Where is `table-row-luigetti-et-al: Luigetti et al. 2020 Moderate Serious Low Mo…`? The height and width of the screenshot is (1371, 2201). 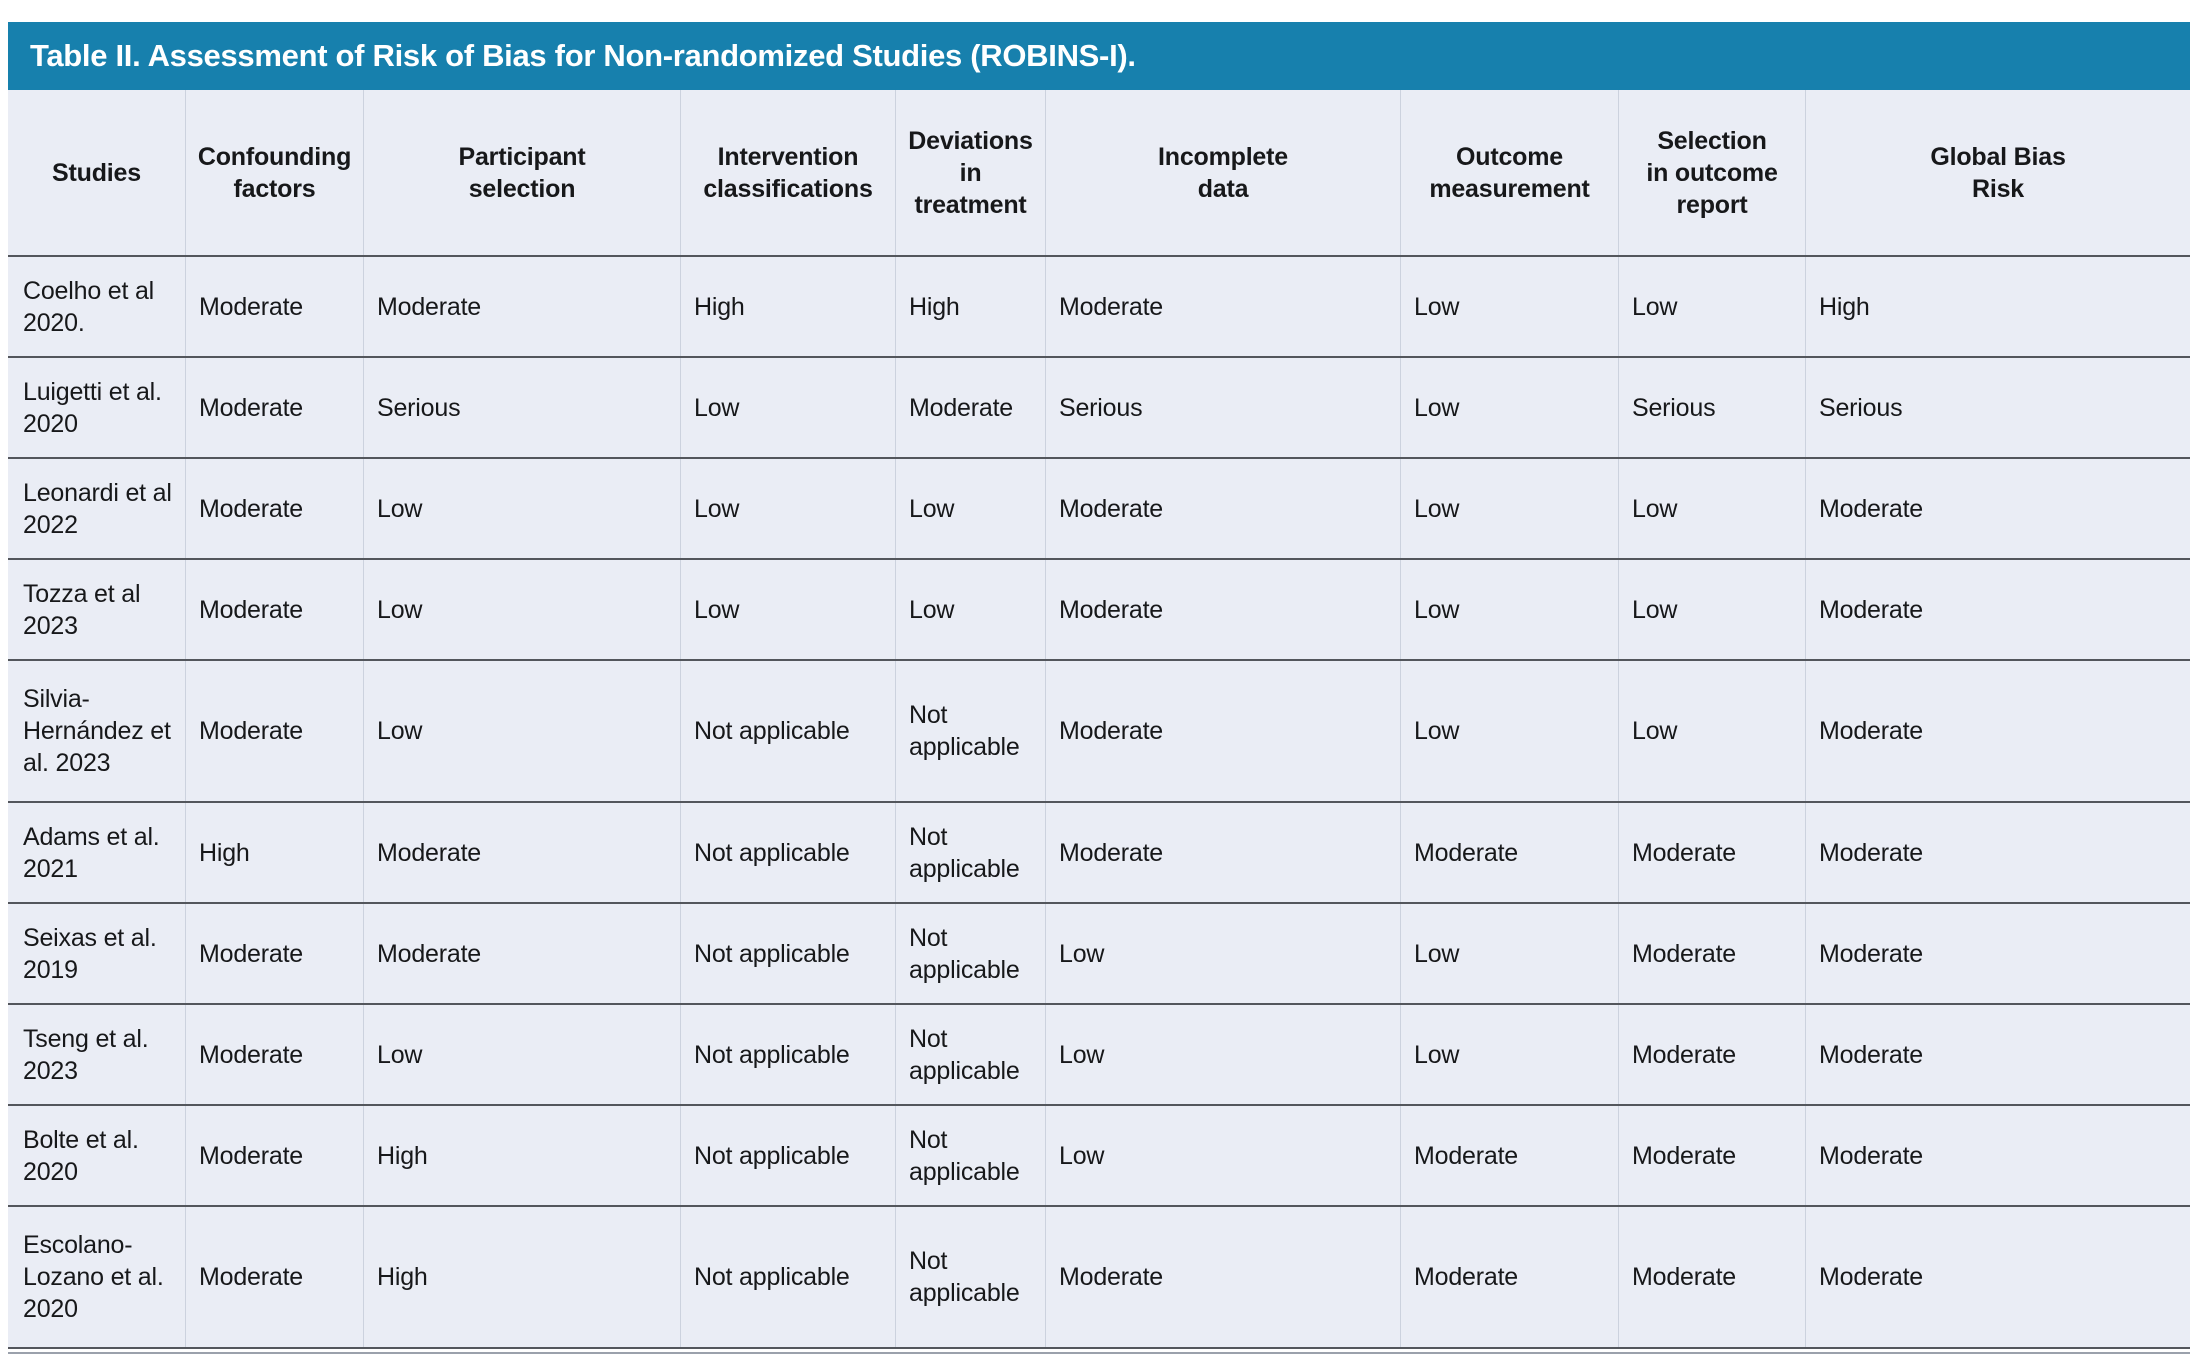
table-row-luigetti-et-al: Luigetti et al. 2020 Moderate Serious Low Mo… is located at coordinates (1099, 406).